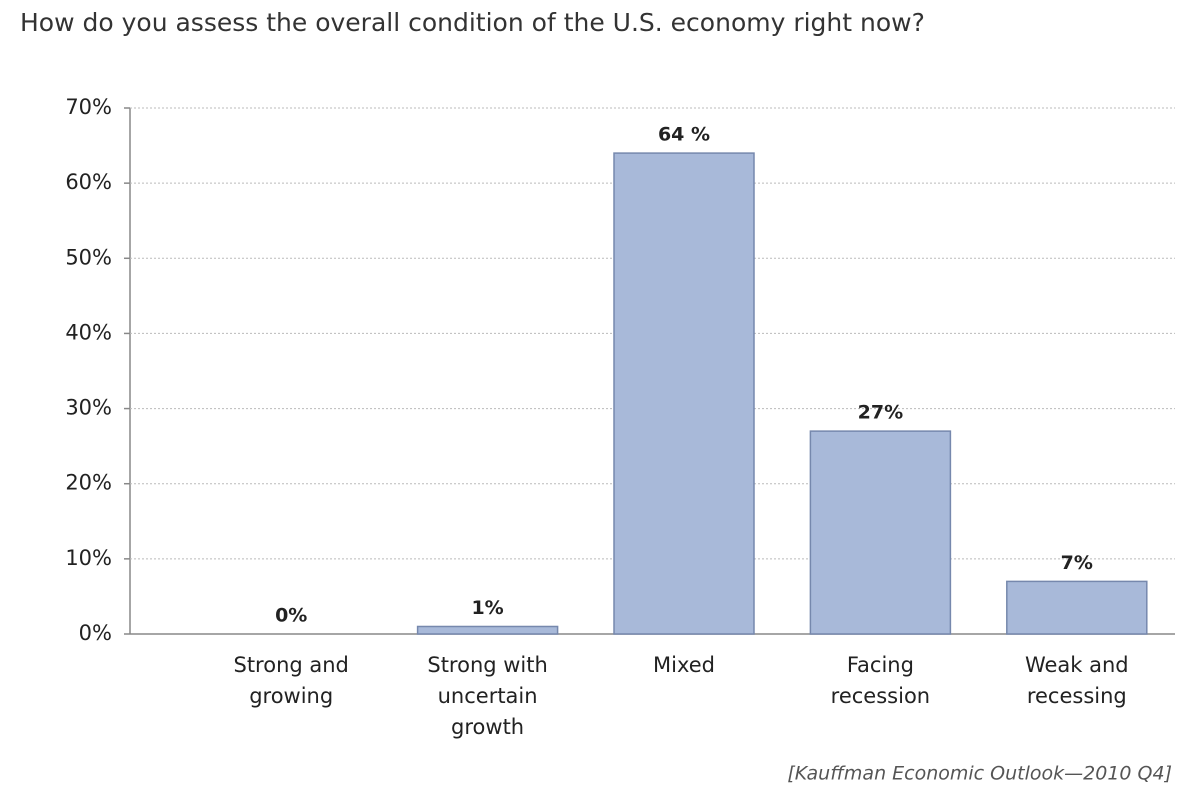 This screenshot has width=1200, height=800. Describe the element at coordinates (88, 408) in the screenshot. I see `y-tick-label: 30%` at that location.